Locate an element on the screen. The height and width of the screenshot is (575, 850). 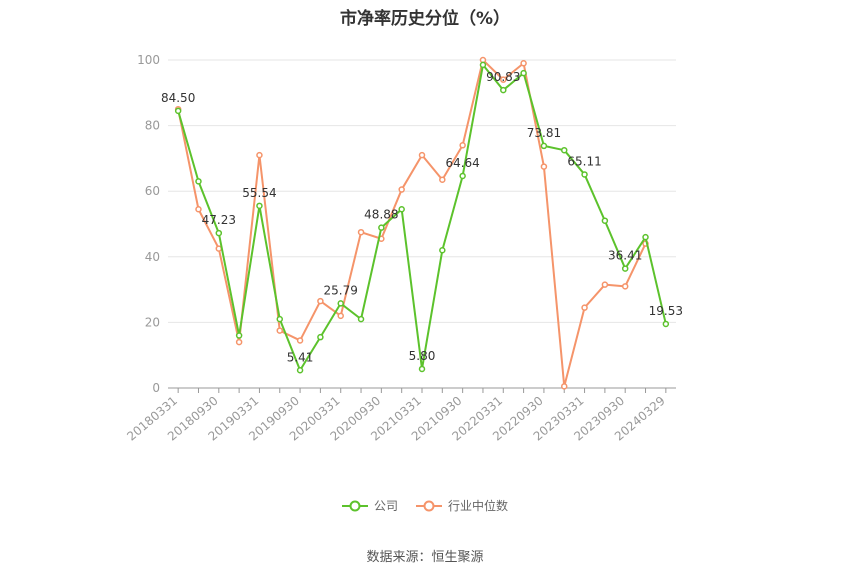
data-label: 25.79 is located at coordinates (341, 290).